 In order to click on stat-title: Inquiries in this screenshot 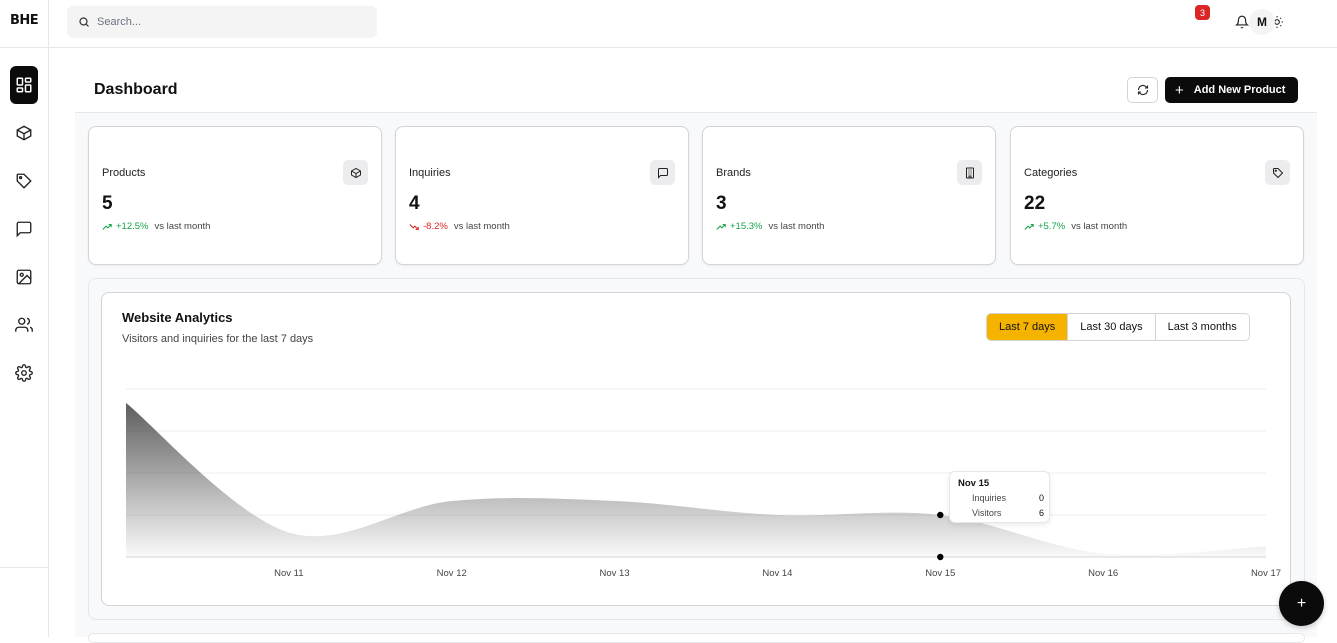, I will do `click(430, 173)`.